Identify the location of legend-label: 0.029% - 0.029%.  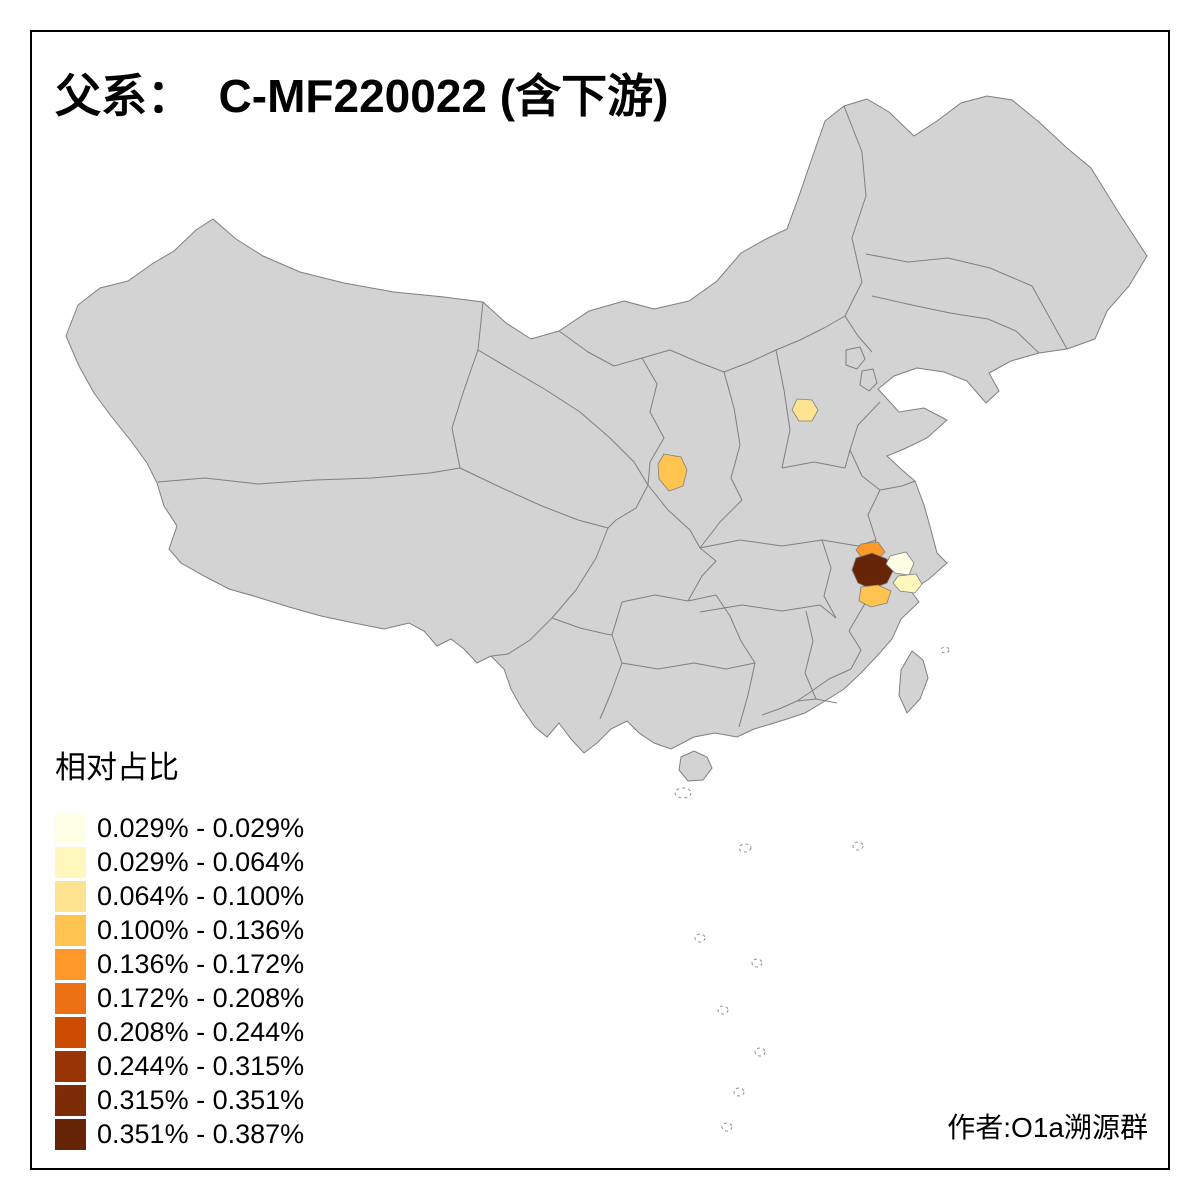
(201, 828).